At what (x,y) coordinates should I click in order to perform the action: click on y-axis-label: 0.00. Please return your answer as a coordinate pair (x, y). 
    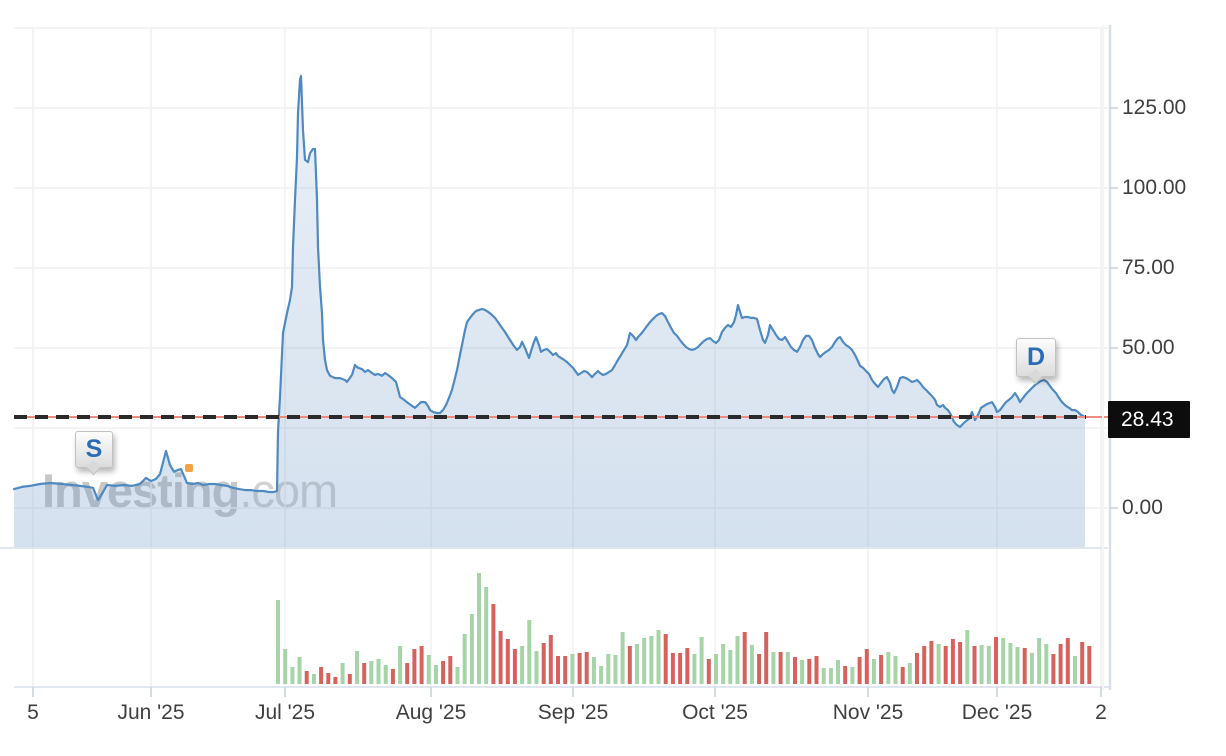
    Looking at the image, I should click on (1142, 507).